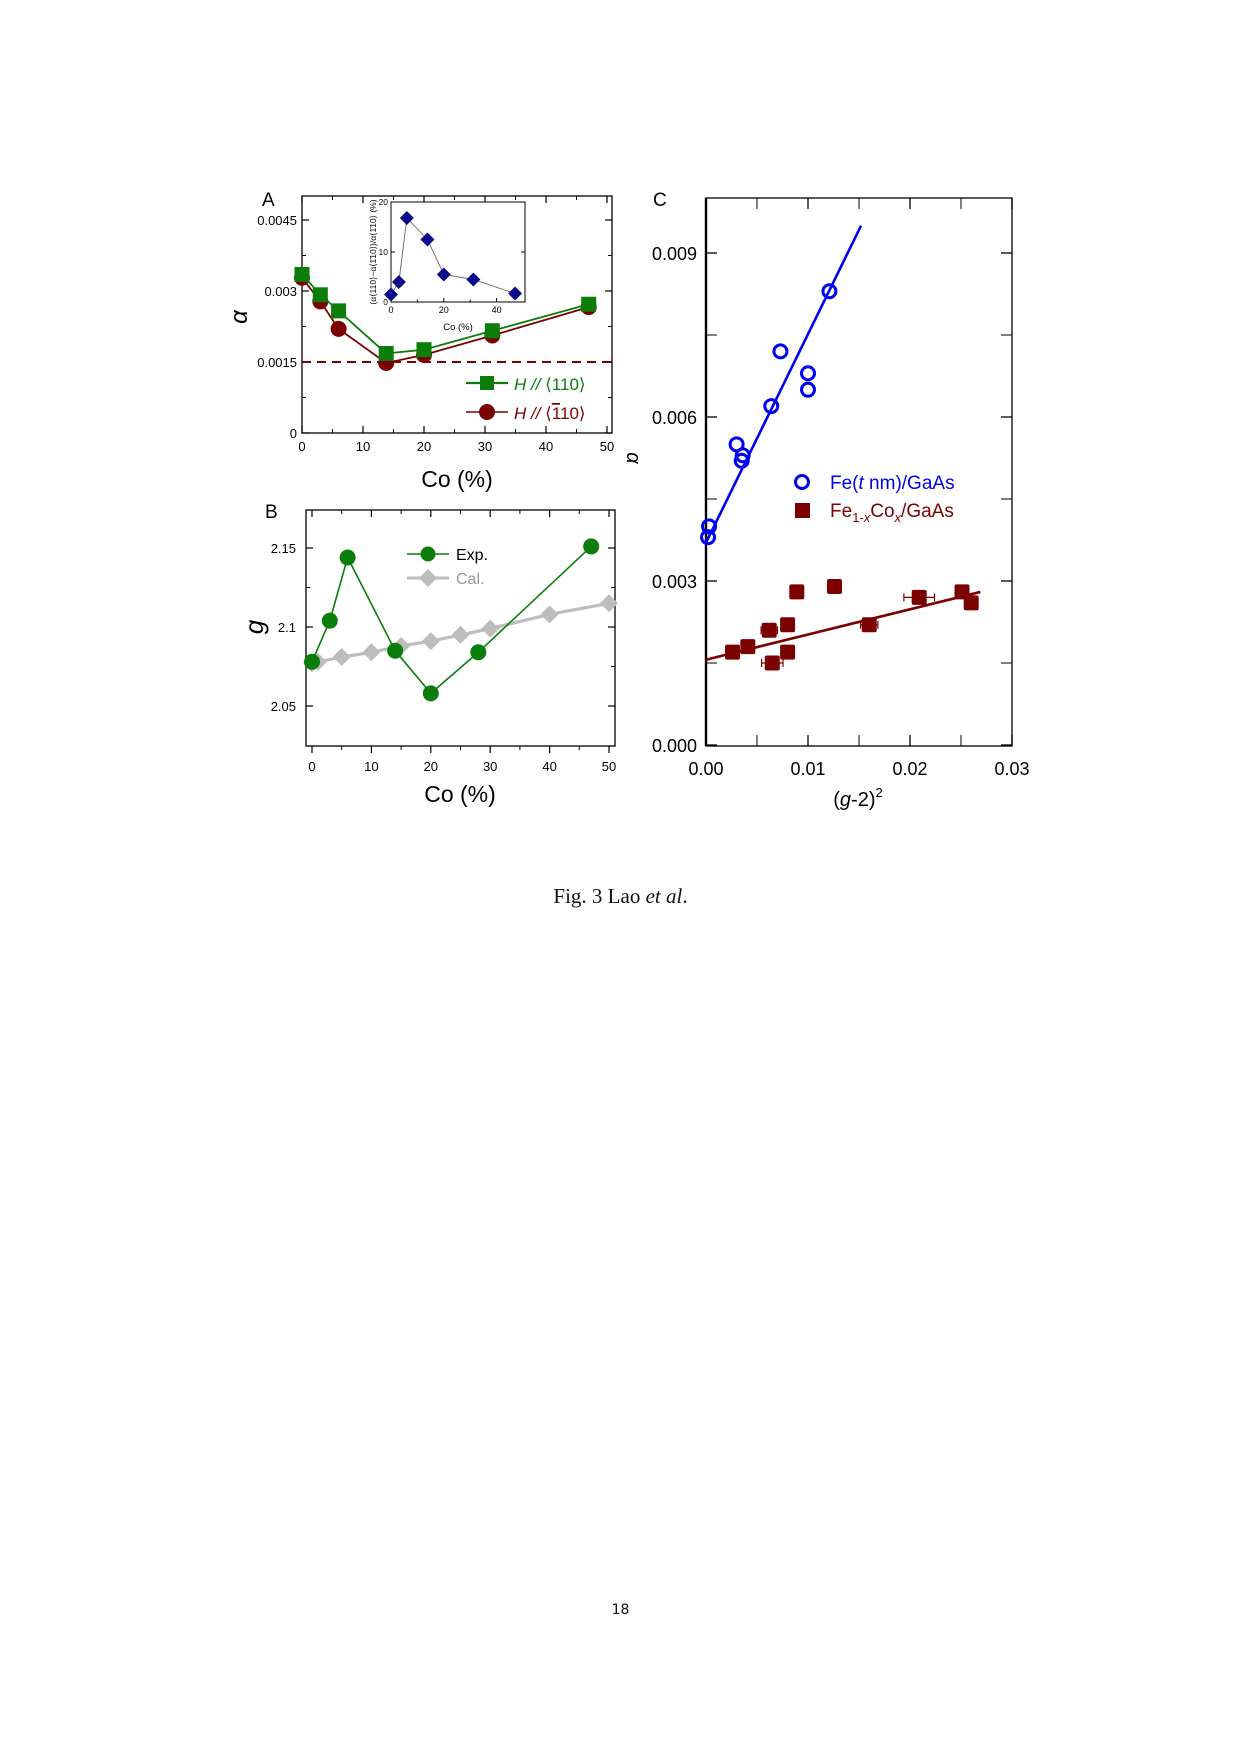  I want to click on caption-prefix: Fig. 3 Lao, so click(599, 896).